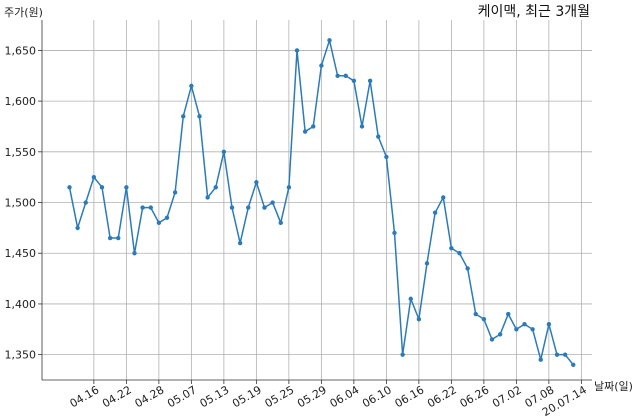  Describe the element at coordinates (21, 101) in the screenshot. I see `y-tick-label: 1,600` at that location.